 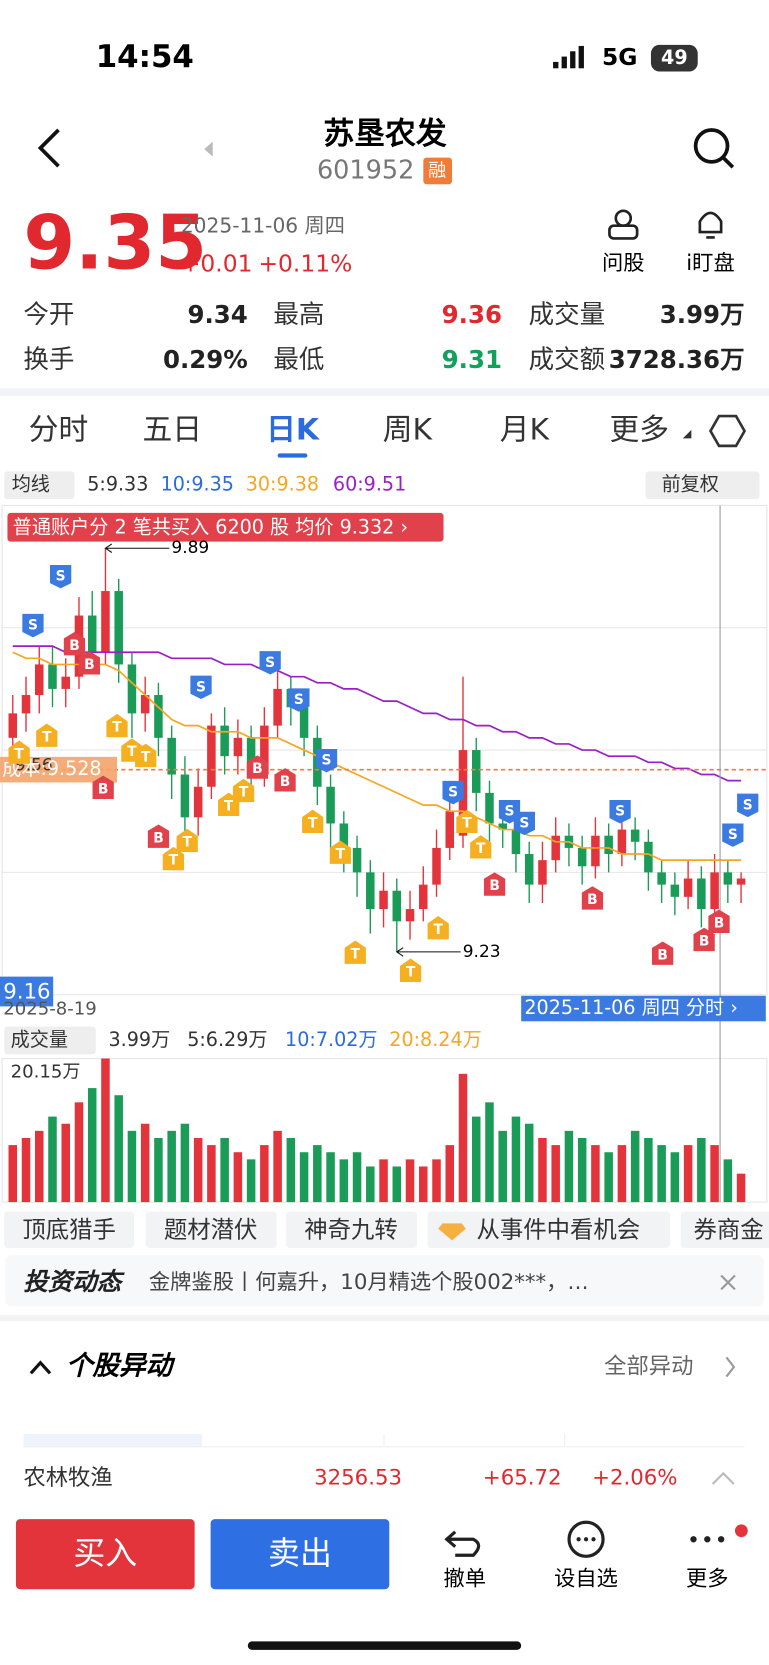 I want to click on stock-name: 苏垦农发, so click(x=384, y=134).